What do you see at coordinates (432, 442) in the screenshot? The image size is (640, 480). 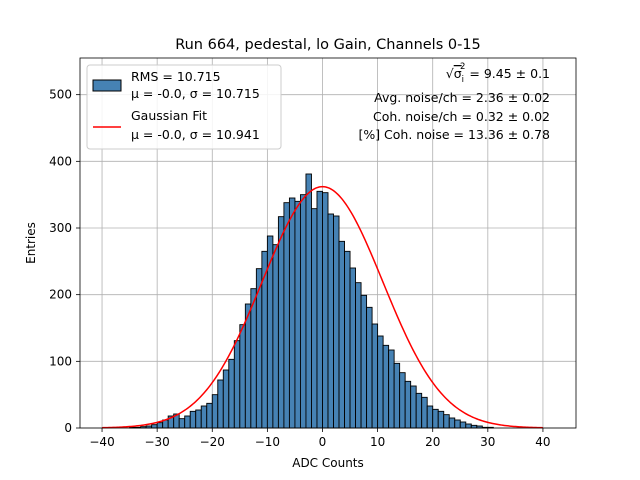 I see `x-tick-label: 20` at bounding box center [432, 442].